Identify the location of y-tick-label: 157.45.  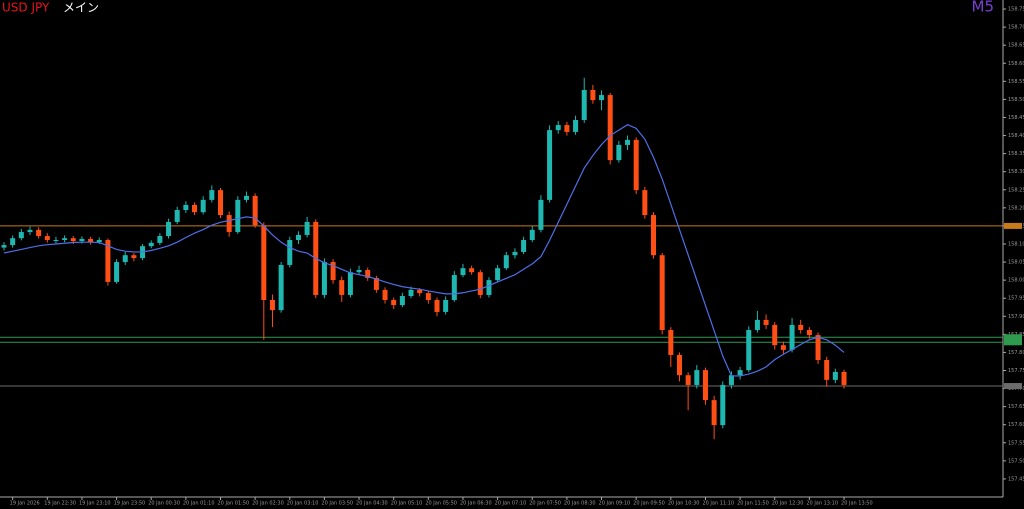
(1016, 479).